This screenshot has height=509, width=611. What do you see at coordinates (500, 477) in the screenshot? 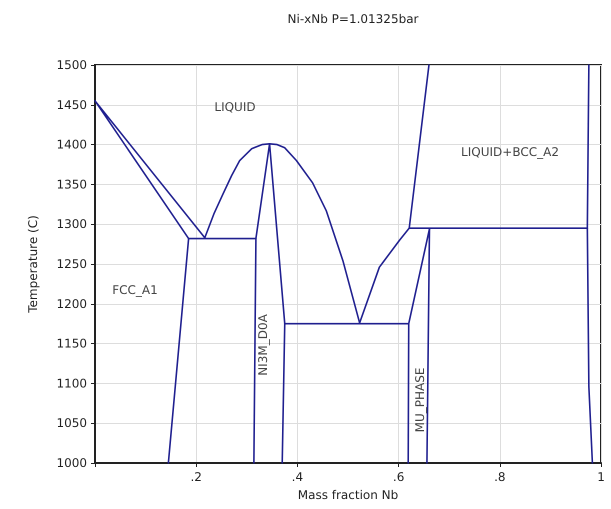
I see `x-tick-label: .8` at bounding box center [500, 477].